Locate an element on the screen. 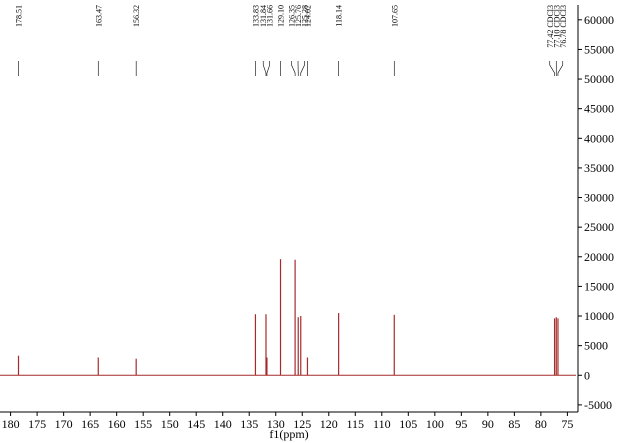  x-tick-label: 90 is located at coordinates (488, 424).